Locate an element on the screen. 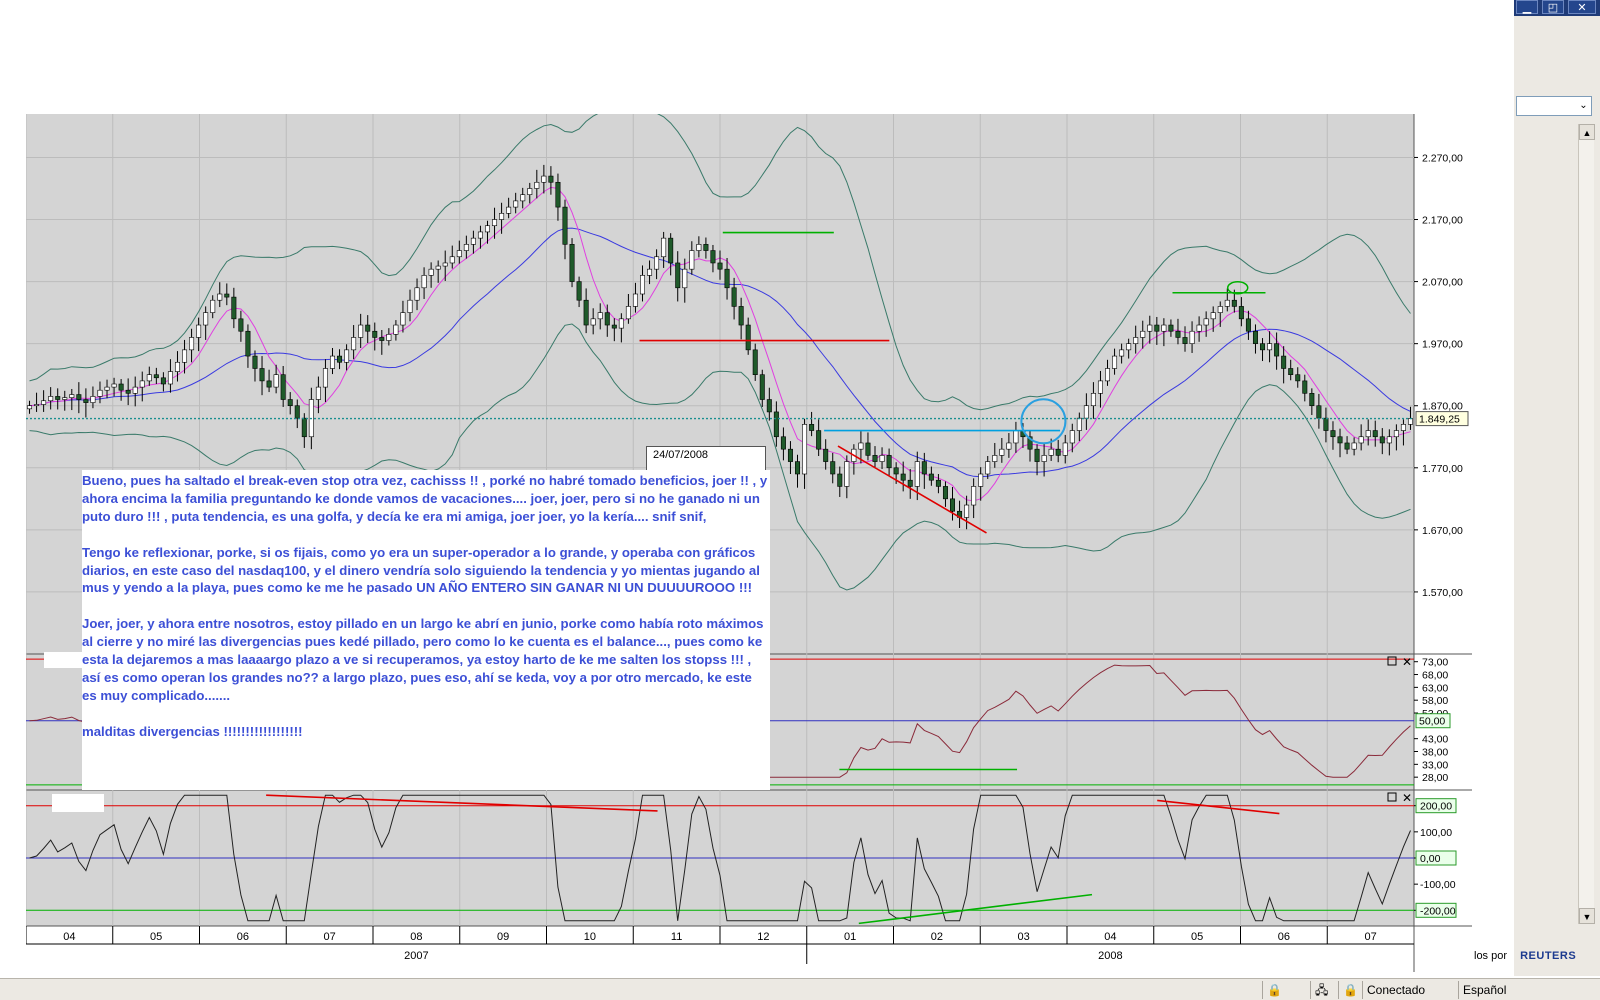 Image resolution: width=1600 pixels, height=1000 pixels. osc1-tick-label: 38,00 is located at coordinates (1435, 753).